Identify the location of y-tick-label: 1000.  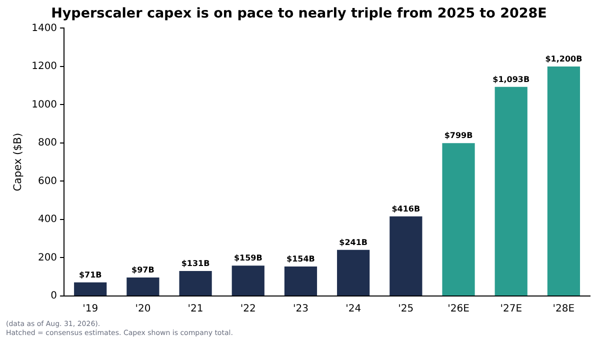
(45, 104).